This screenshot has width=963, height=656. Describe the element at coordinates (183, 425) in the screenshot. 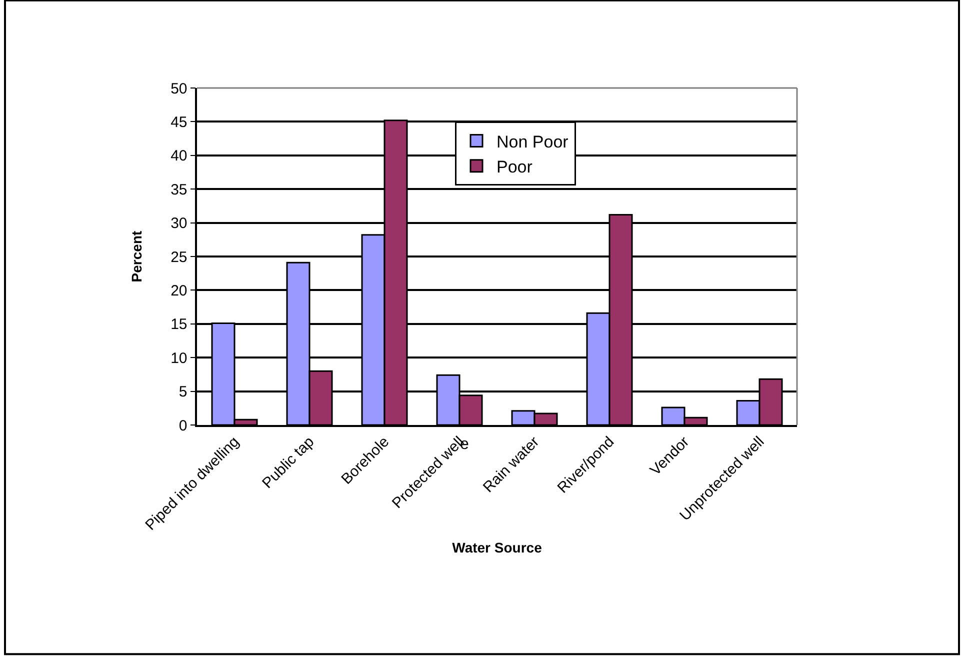

I see `y-tick-label: 0` at that location.